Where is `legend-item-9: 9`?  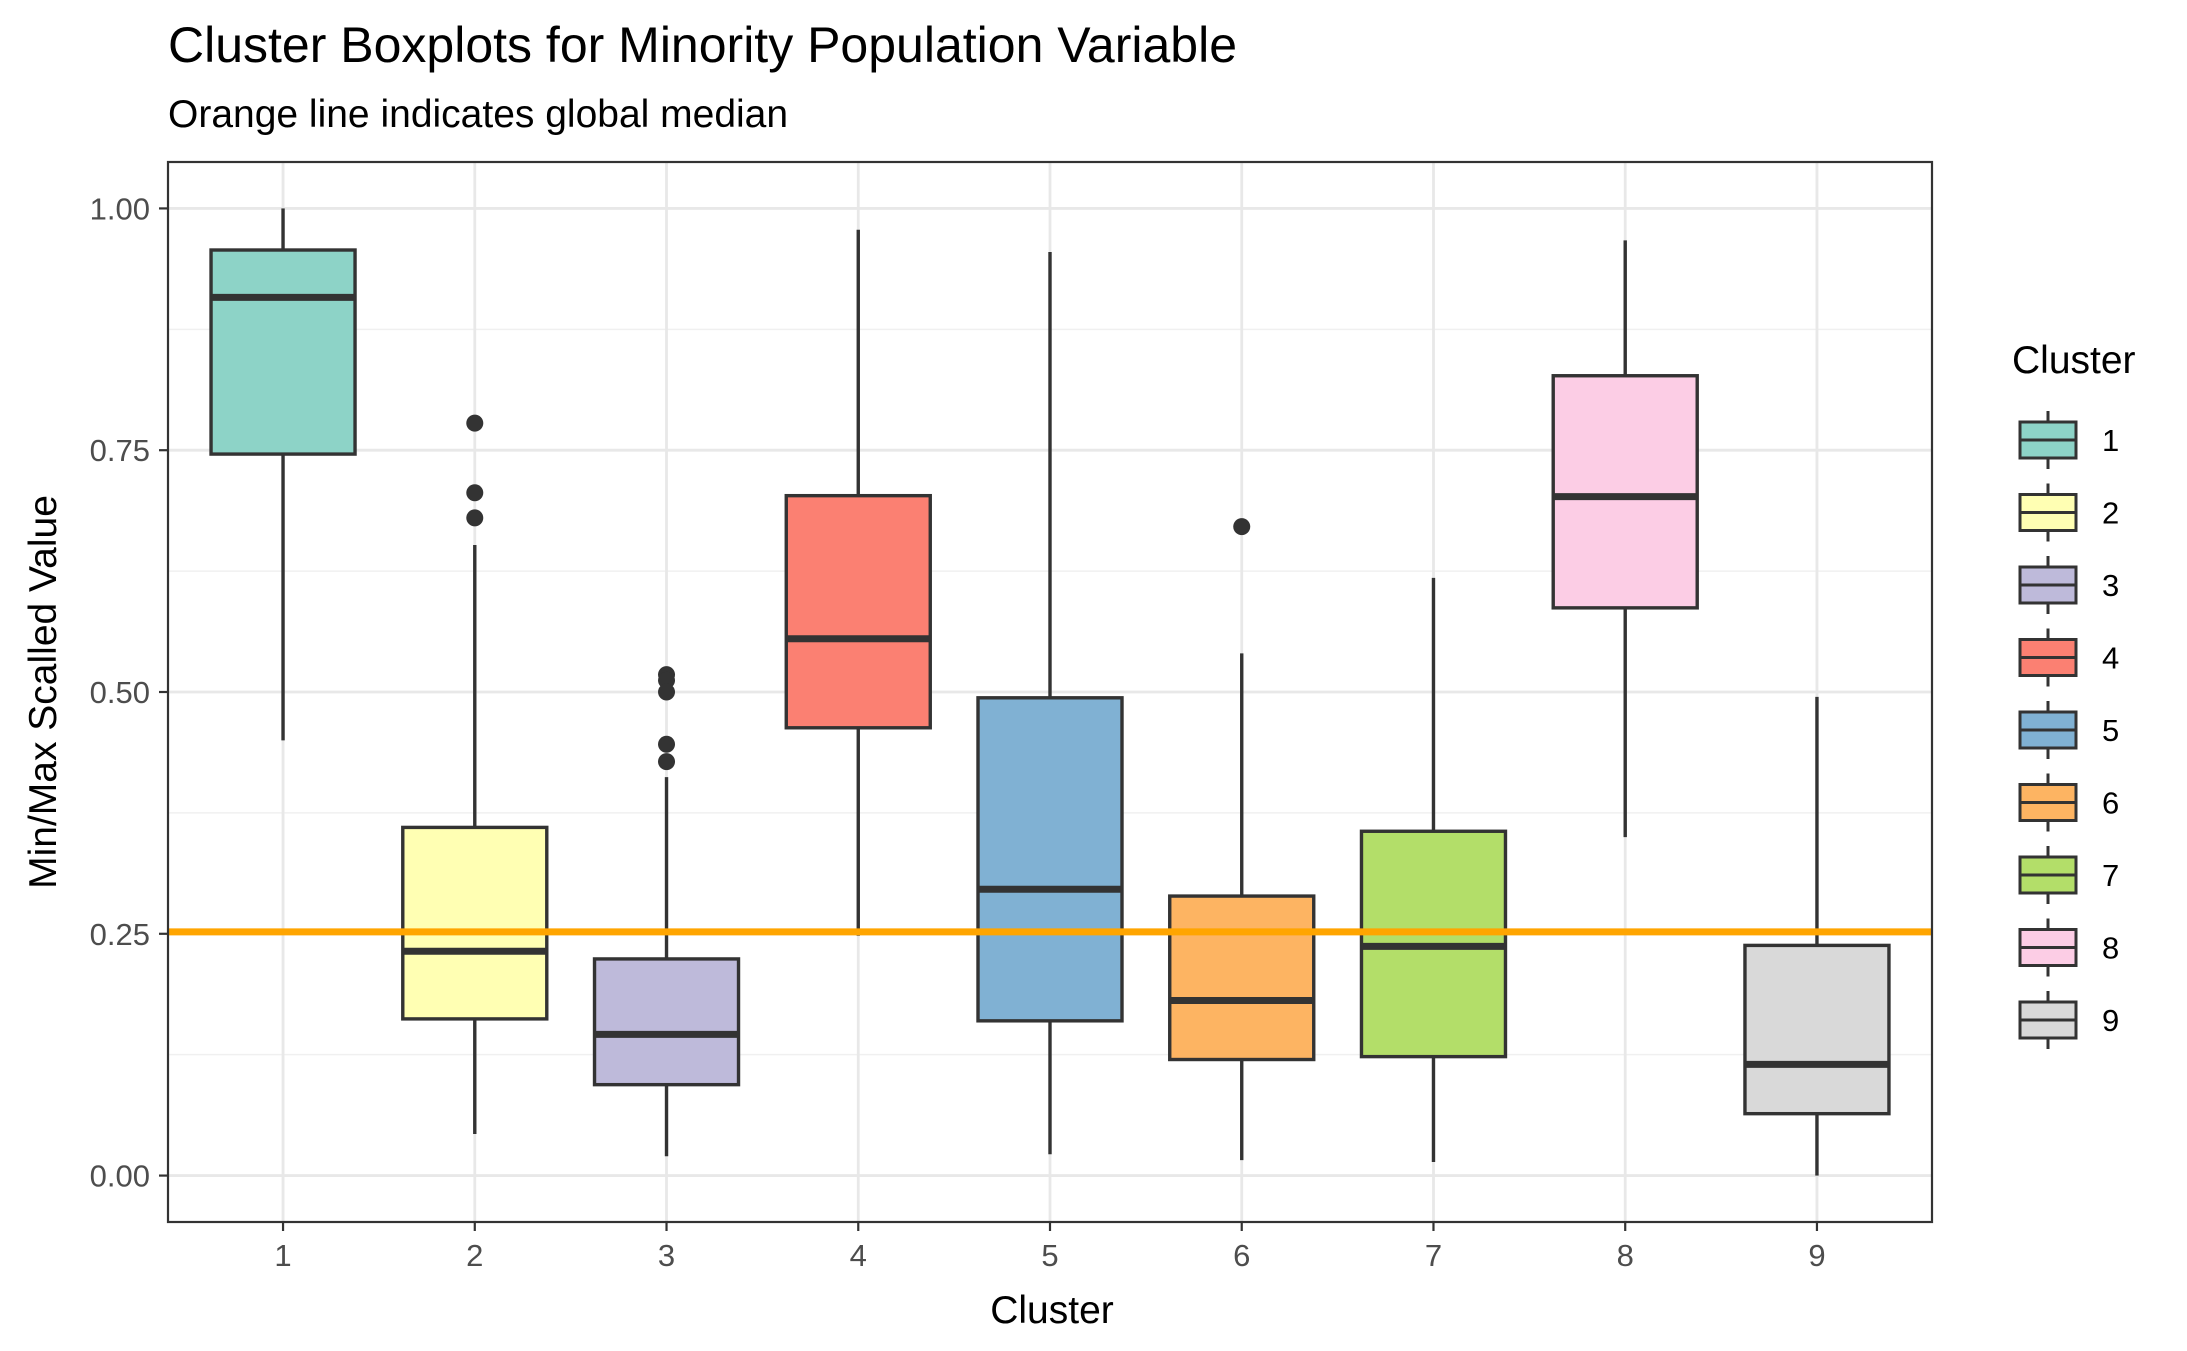
legend-item-9: 9 is located at coordinates (2068, 1020).